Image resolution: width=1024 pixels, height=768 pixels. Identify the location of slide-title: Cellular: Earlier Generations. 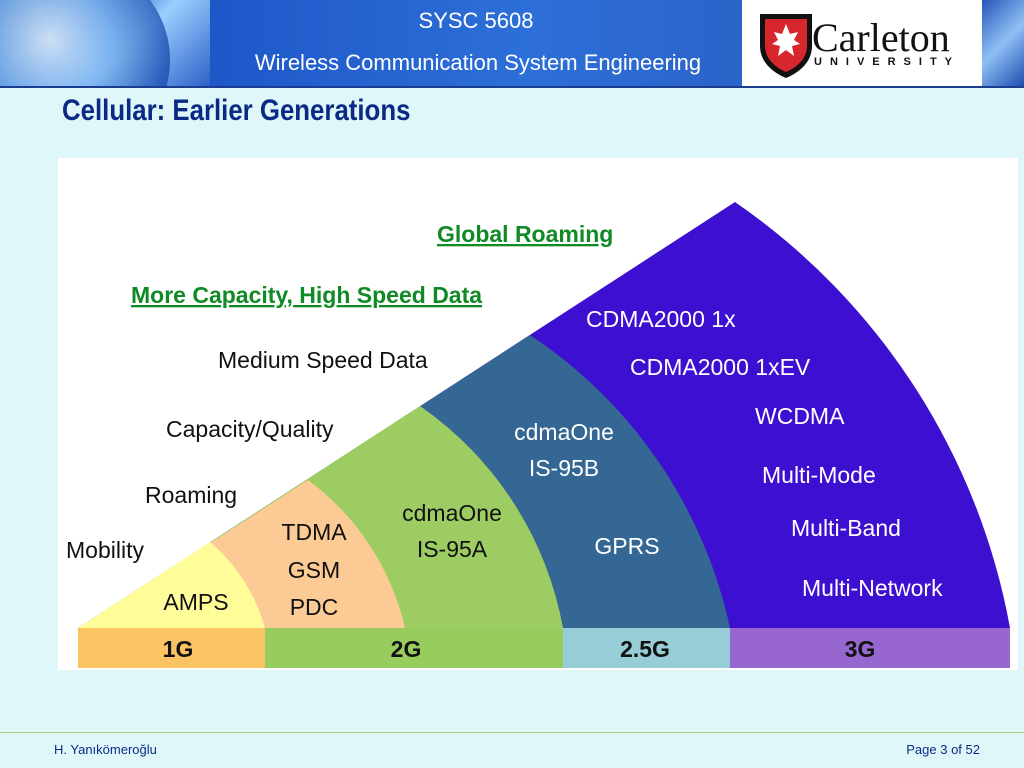
(236, 110).